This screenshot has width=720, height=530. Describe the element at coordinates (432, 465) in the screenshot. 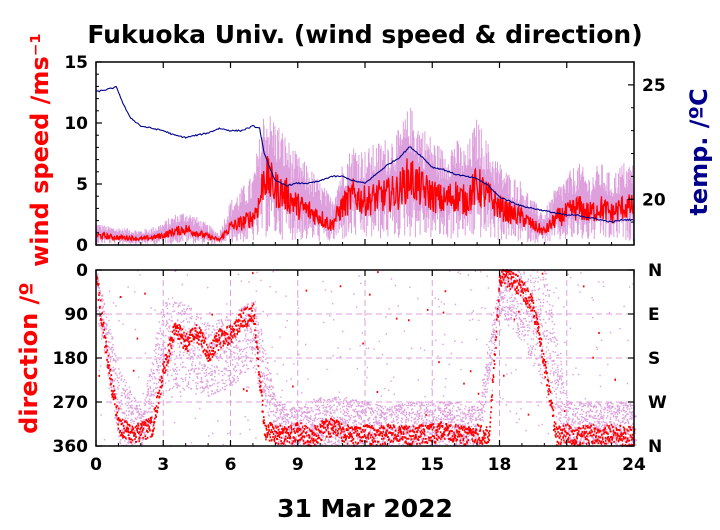

I see `x-tick-label: 15` at that location.